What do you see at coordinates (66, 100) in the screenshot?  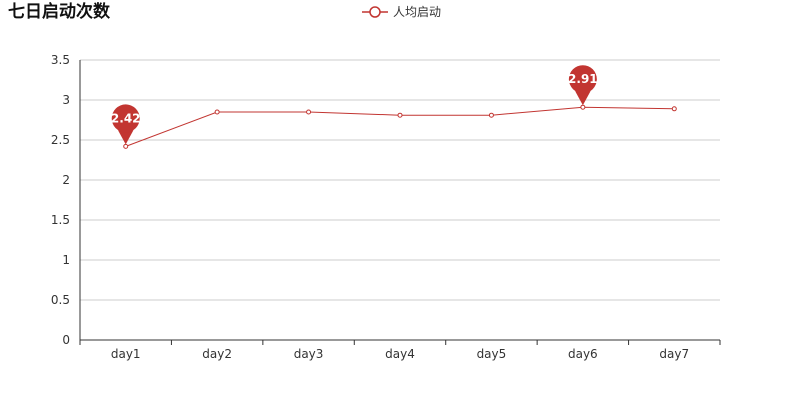 I see `y-tick-label: 3` at bounding box center [66, 100].